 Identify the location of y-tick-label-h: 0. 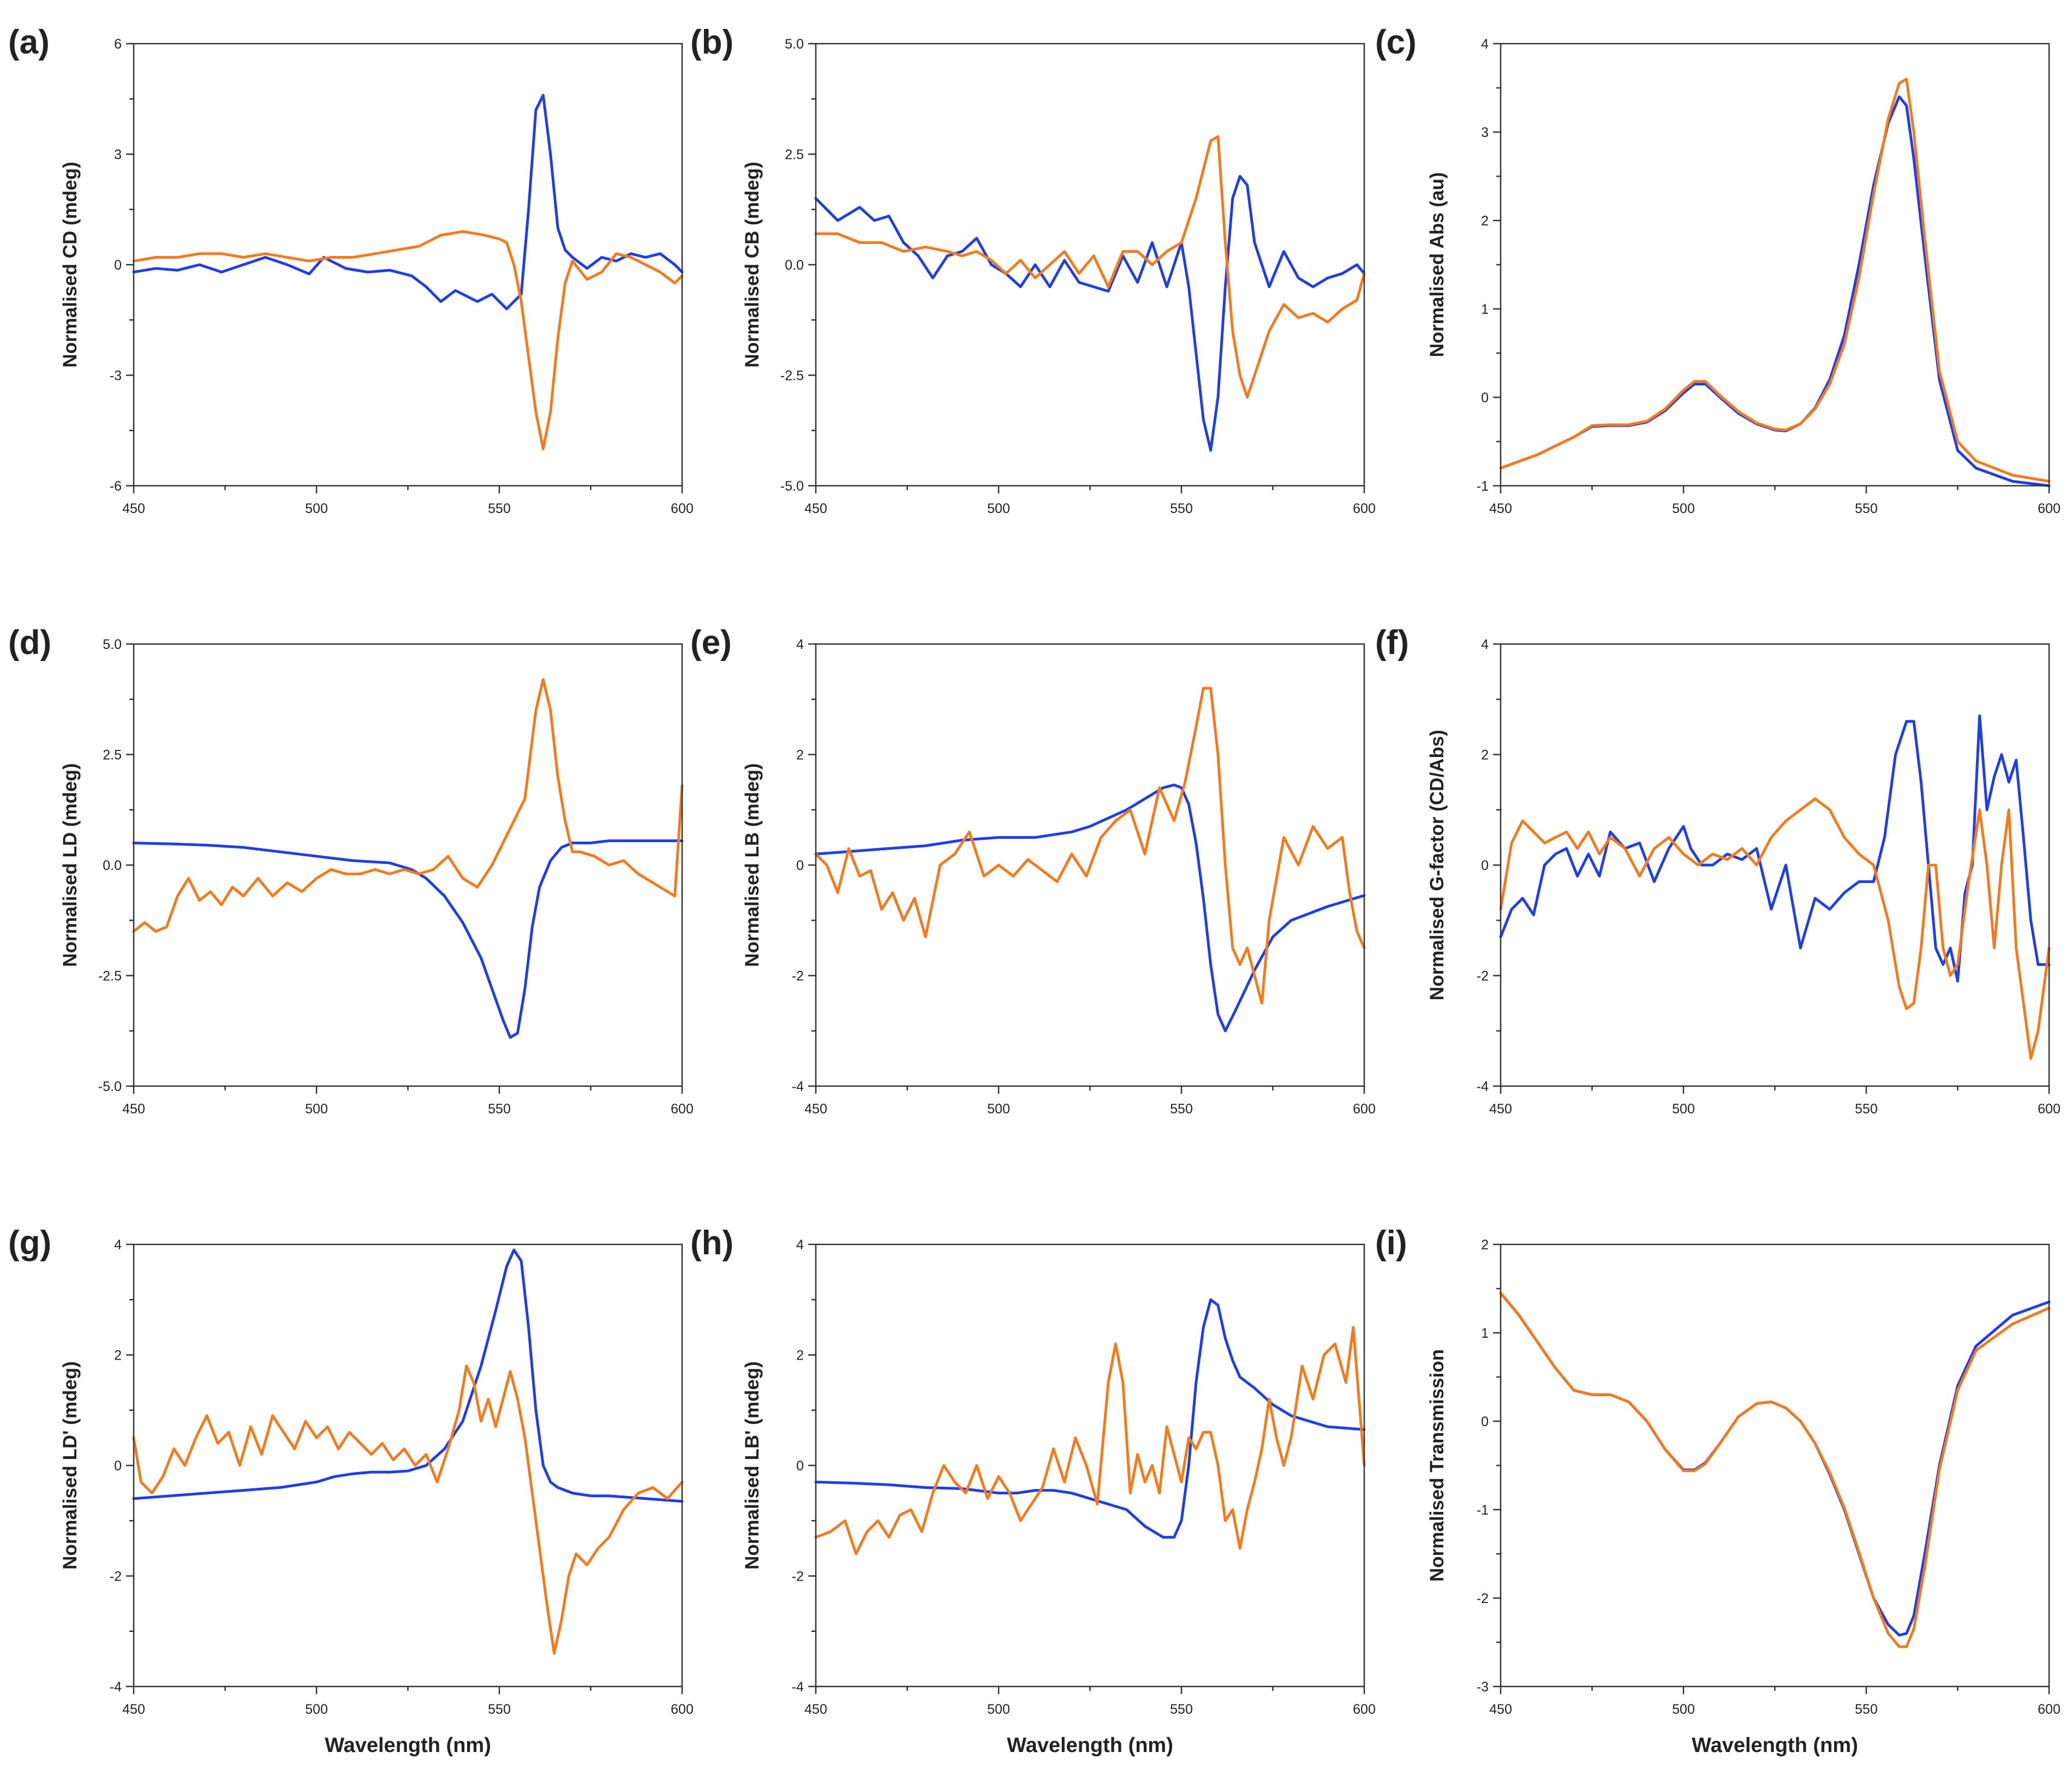
(800, 1466).